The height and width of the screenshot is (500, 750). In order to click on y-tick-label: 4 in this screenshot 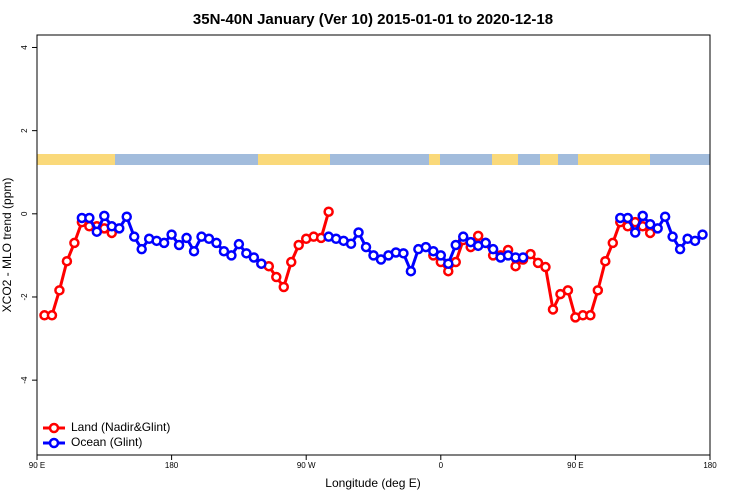, I will do `click(24, 47)`.